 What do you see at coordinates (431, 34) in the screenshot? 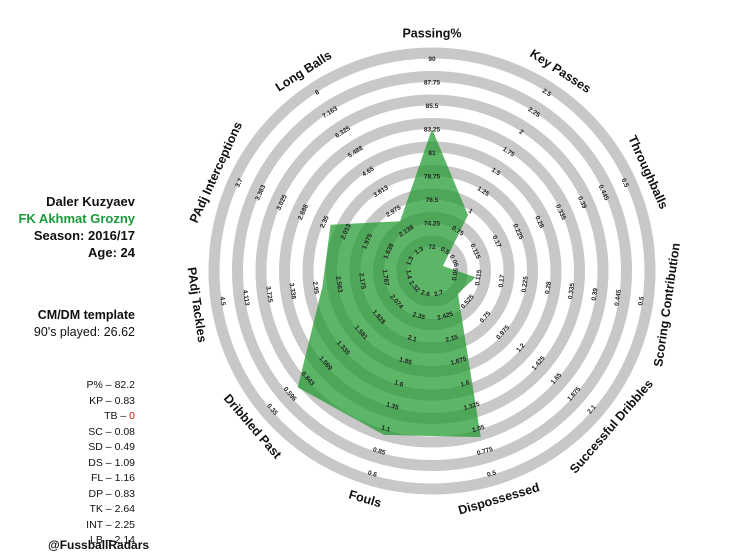
I see `axis-label-passing-: Passing%` at bounding box center [431, 34].